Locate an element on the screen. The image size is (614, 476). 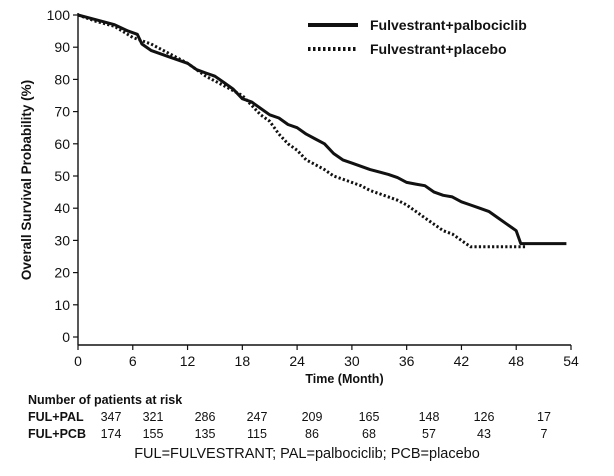
y-tick-label: 80 is located at coordinates (62, 79).